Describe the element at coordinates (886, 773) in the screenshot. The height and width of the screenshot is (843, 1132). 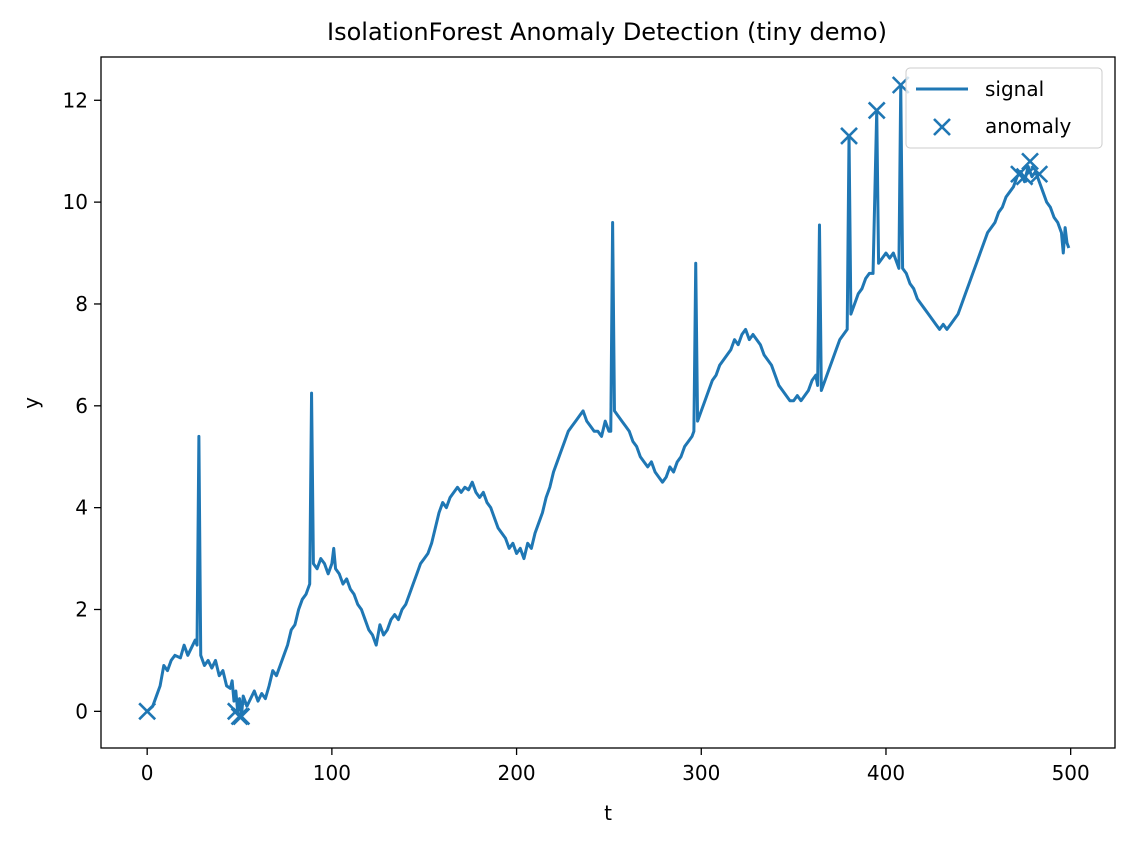
I see `x-tick-label: 400` at that location.